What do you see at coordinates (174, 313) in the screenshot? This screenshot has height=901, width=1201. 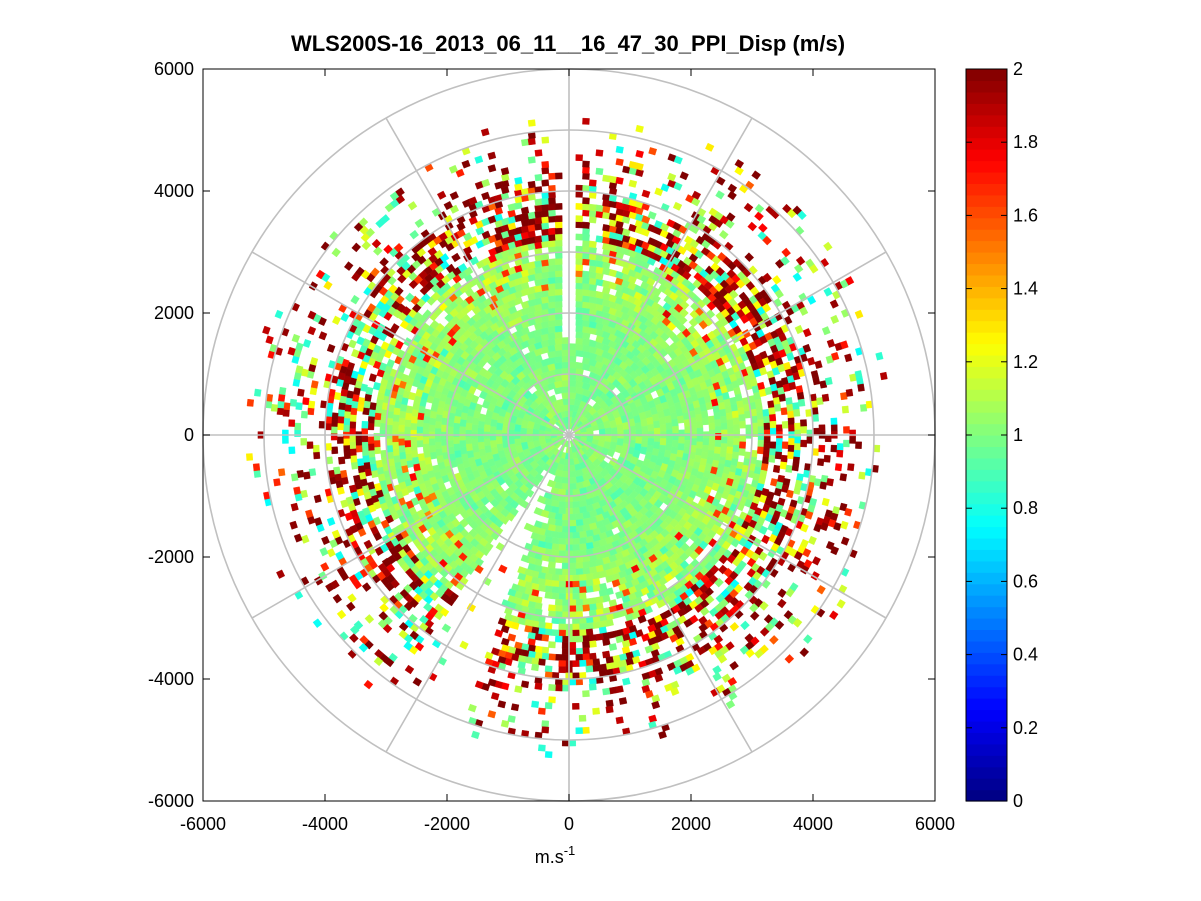 I see `y-tick-label: 2000` at bounding box center [174, 313].